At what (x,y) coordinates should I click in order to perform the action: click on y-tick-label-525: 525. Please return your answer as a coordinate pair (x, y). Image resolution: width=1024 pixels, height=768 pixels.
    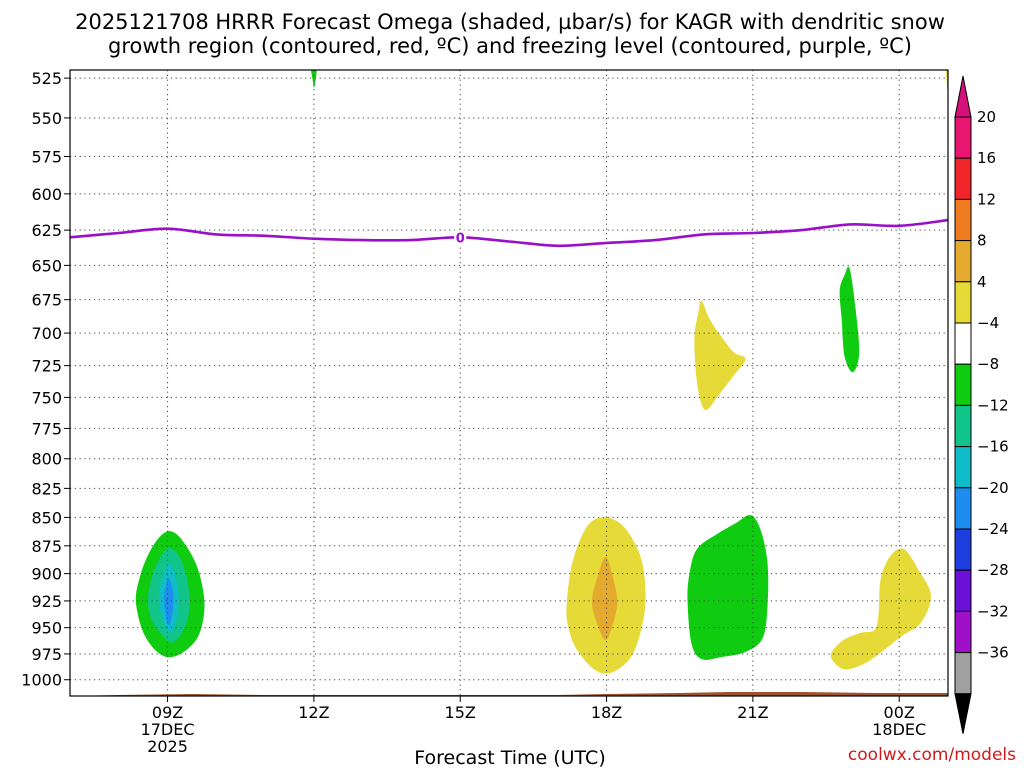
    Looking at the image, I should click on (46, 78).